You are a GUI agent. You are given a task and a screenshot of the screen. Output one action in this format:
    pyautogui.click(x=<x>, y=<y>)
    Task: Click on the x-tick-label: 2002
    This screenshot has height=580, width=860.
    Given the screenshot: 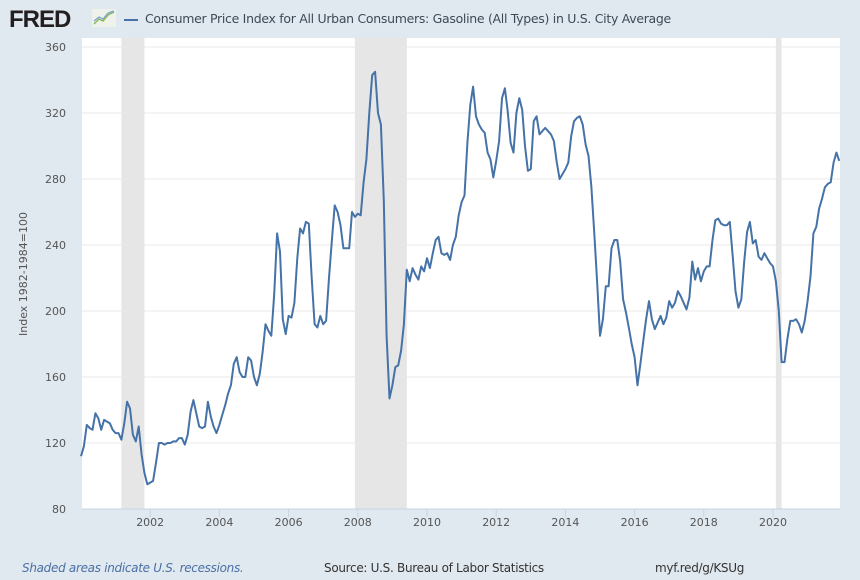 What is the action you would take?
    pyautogui.click(x=150, y=522)
    